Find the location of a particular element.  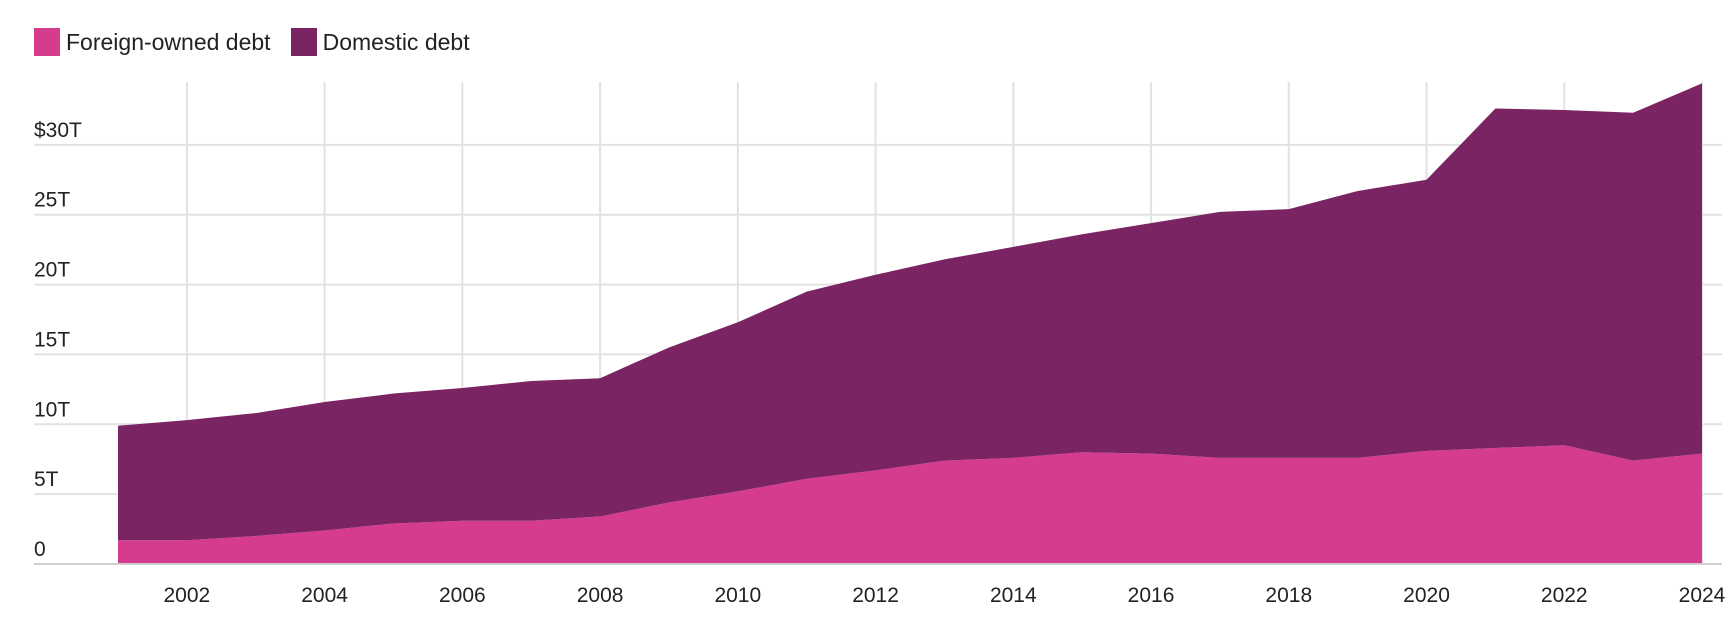

x-tick-label-2010: 2010 is located at coordinates (737, 595).